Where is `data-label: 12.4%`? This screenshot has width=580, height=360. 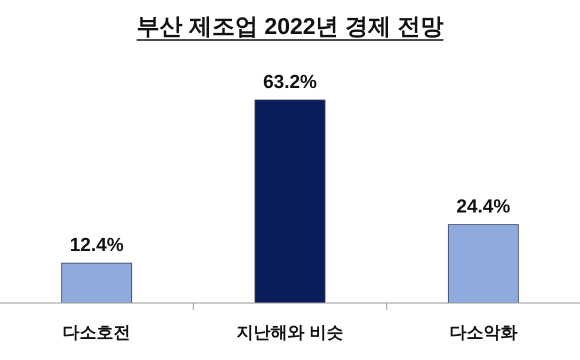
data-label: 12.4% is located at coordinates (97, 245).